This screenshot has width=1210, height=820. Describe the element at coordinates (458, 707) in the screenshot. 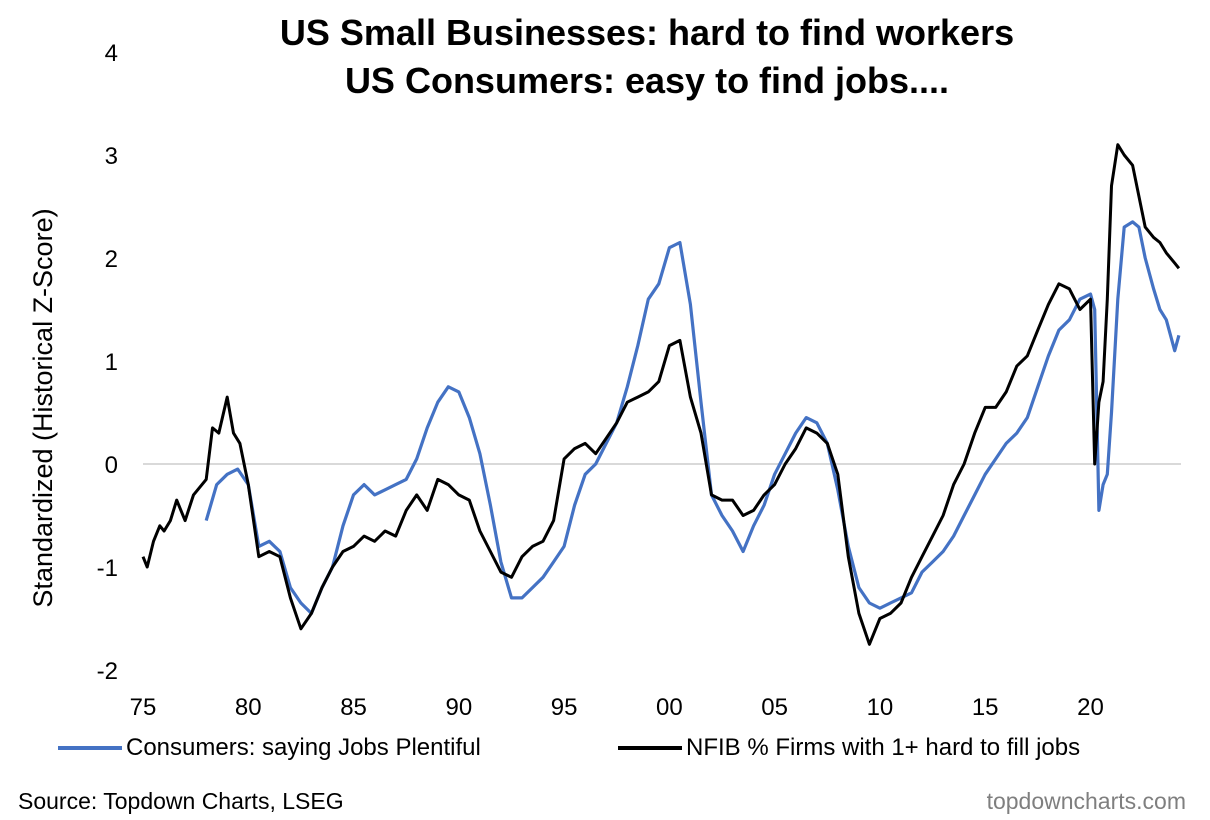

I see `x-tick-label: 90` at that location.